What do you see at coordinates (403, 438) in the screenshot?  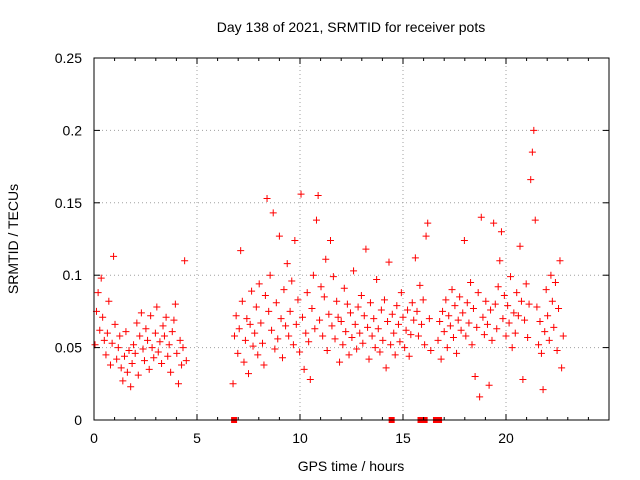 I see `x-tick-label: 15` at bounding box center [403, 438].